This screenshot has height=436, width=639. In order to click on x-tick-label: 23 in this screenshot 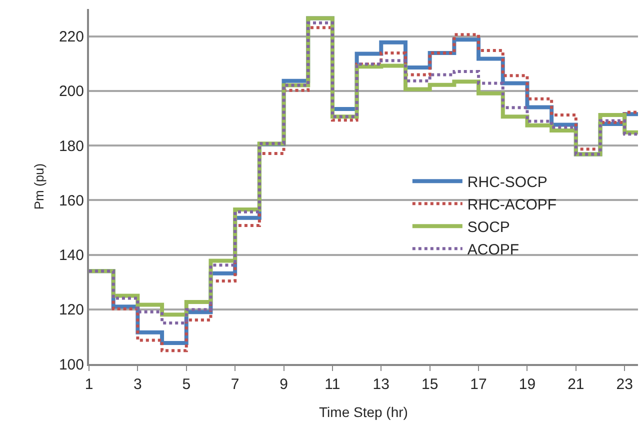, I will do `click(624, 384)`.